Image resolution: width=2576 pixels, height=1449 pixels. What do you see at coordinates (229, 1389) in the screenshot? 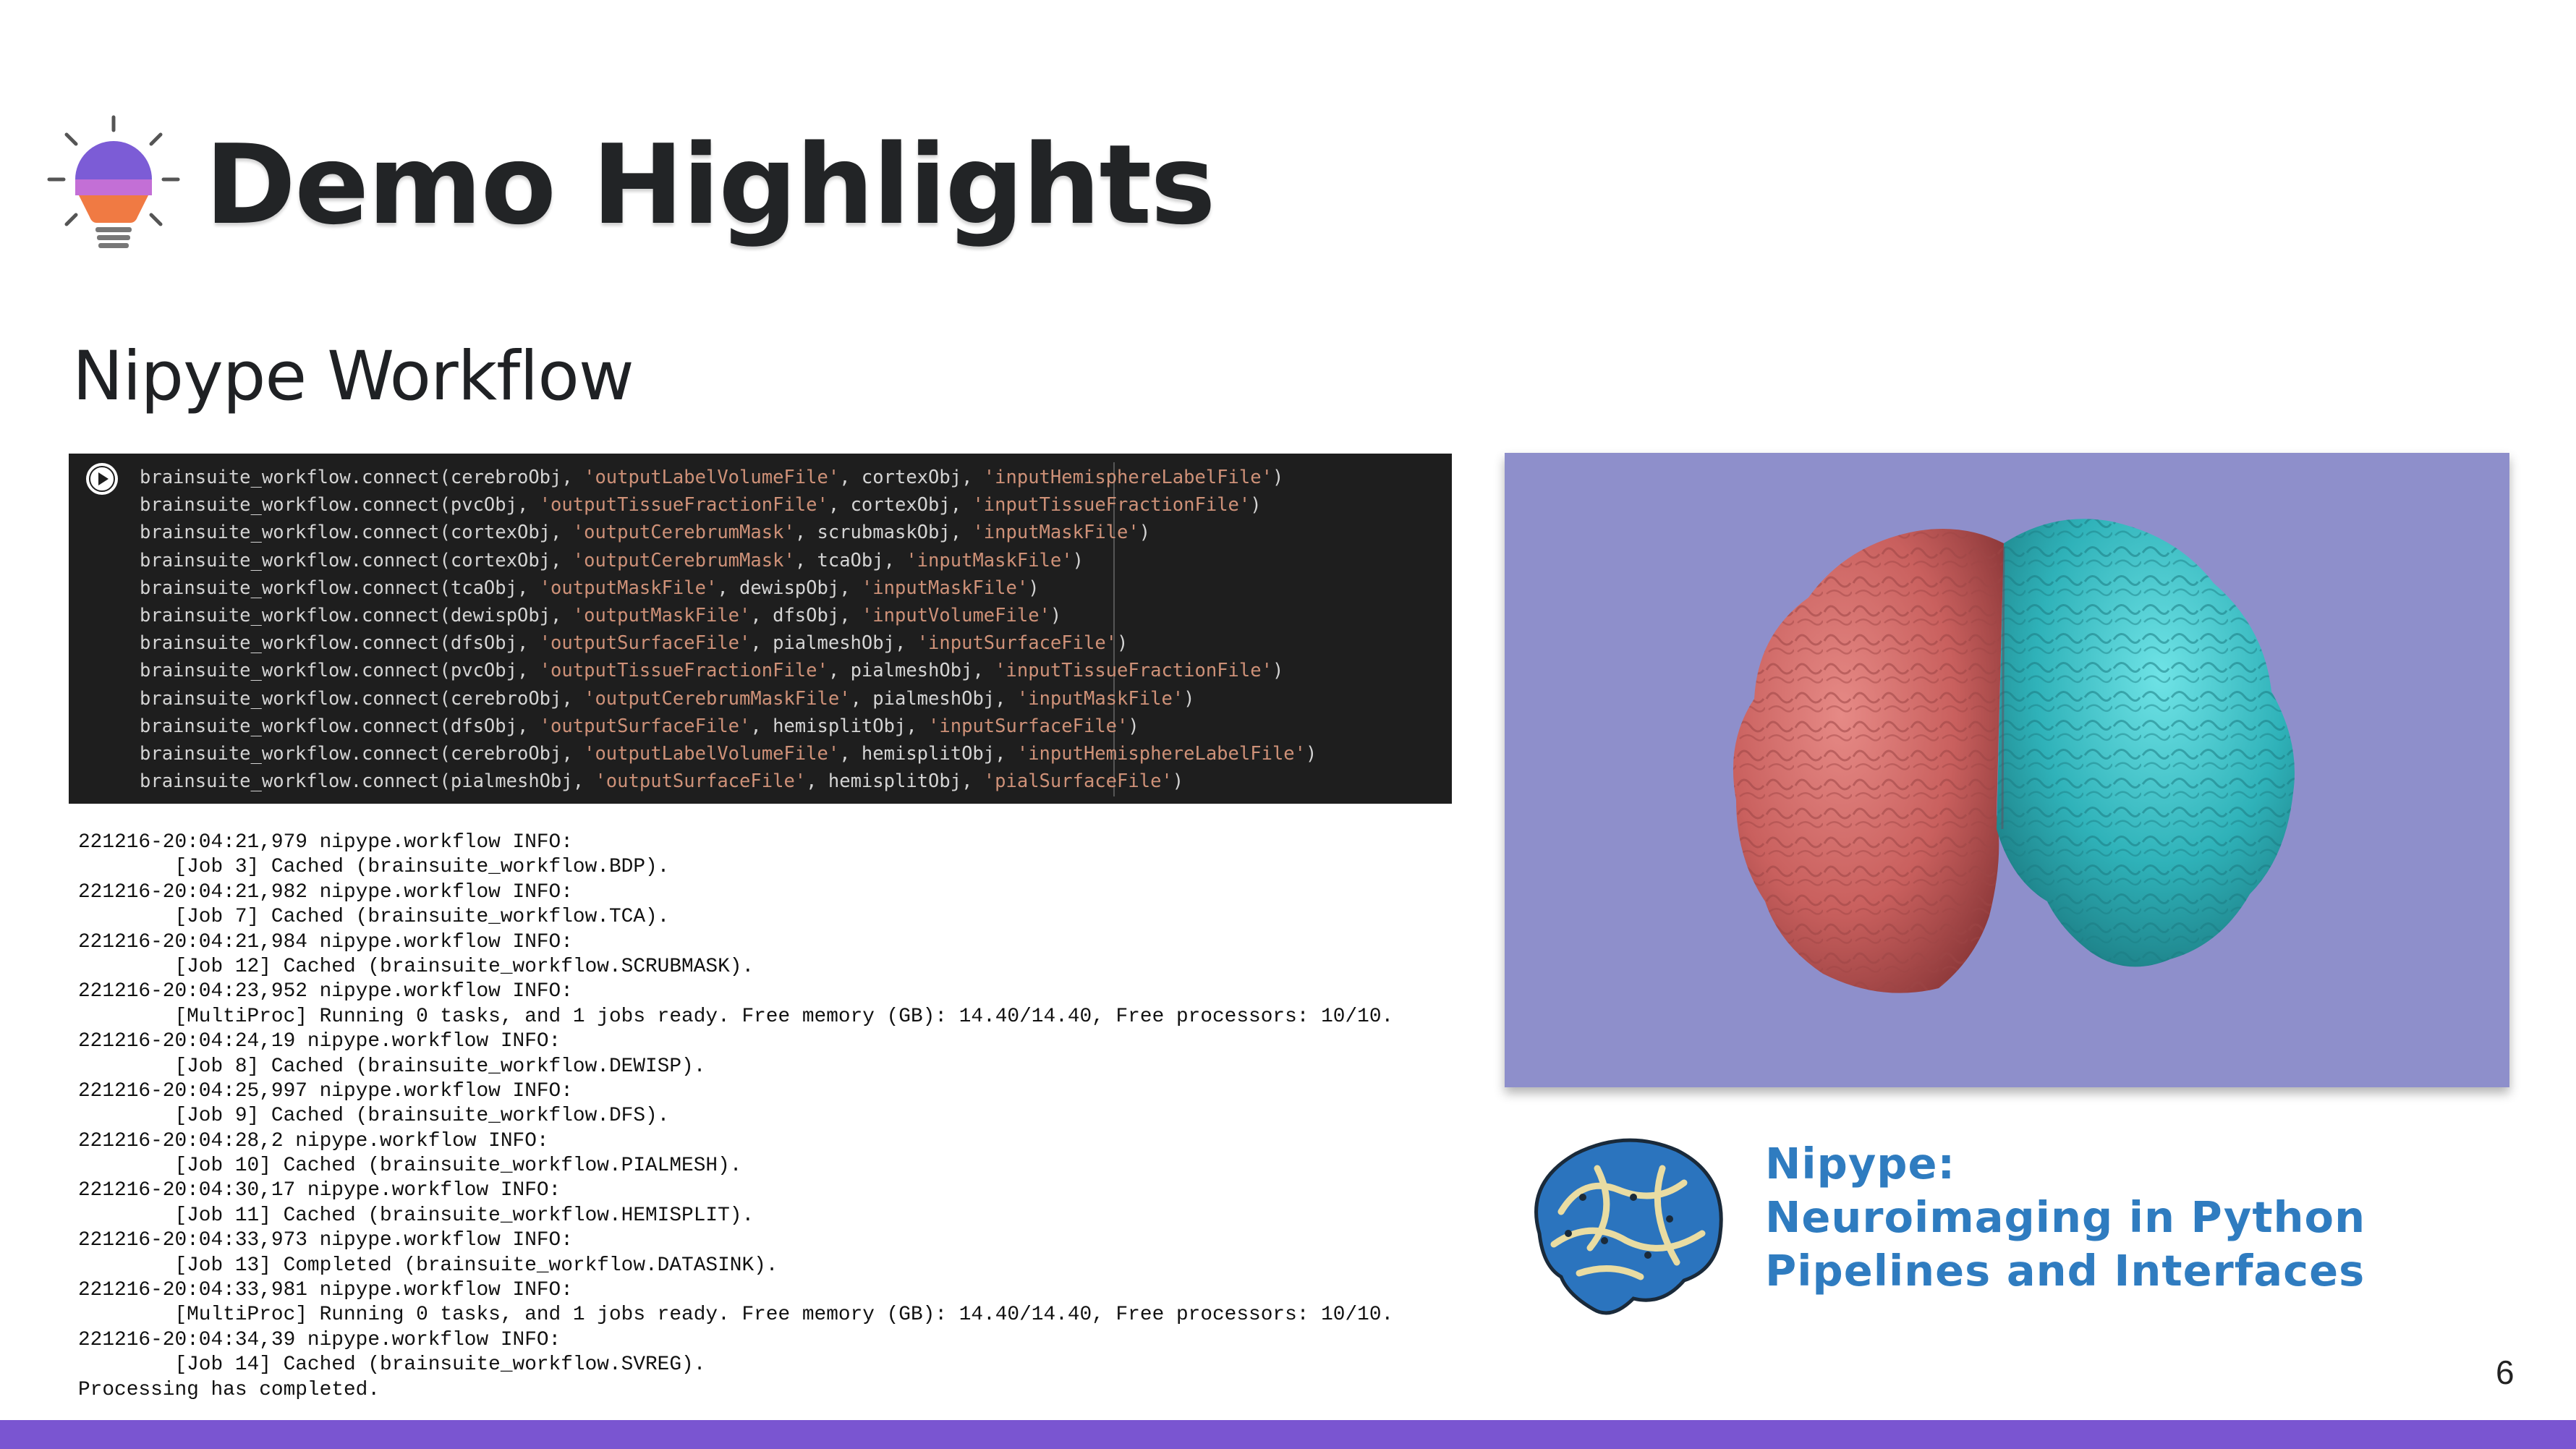
I see `log-line: Processing has completed.` at bounding box center [229, 1389].